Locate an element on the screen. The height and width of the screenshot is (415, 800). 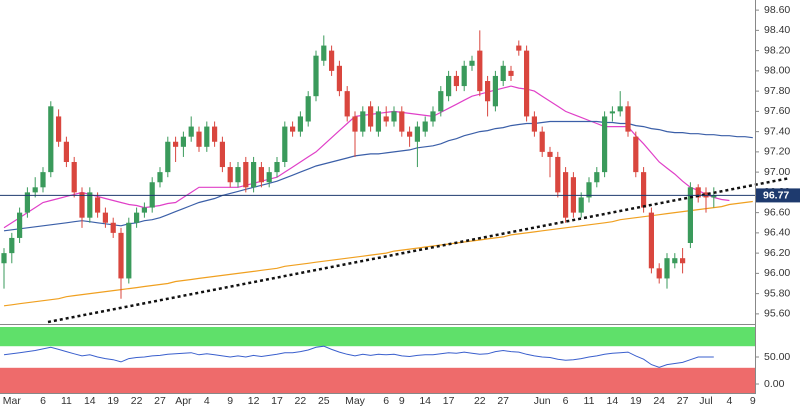
rsi-line is located at coordinates (358, 356).